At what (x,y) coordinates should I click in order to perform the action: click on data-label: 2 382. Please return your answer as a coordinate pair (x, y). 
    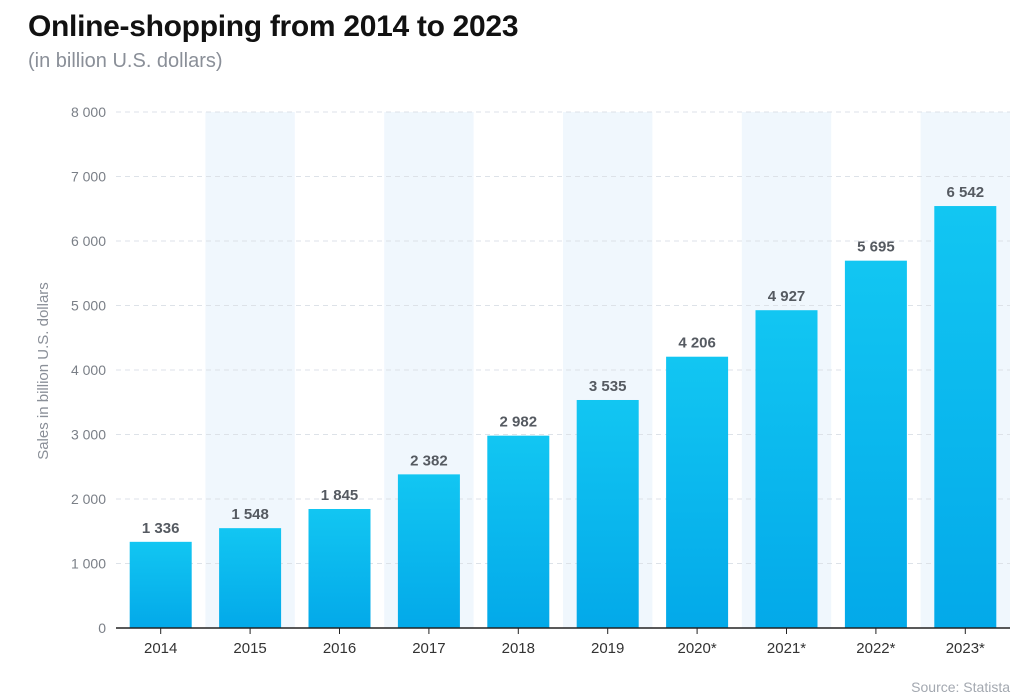
    Looking at the image, I should click on (429, 460).